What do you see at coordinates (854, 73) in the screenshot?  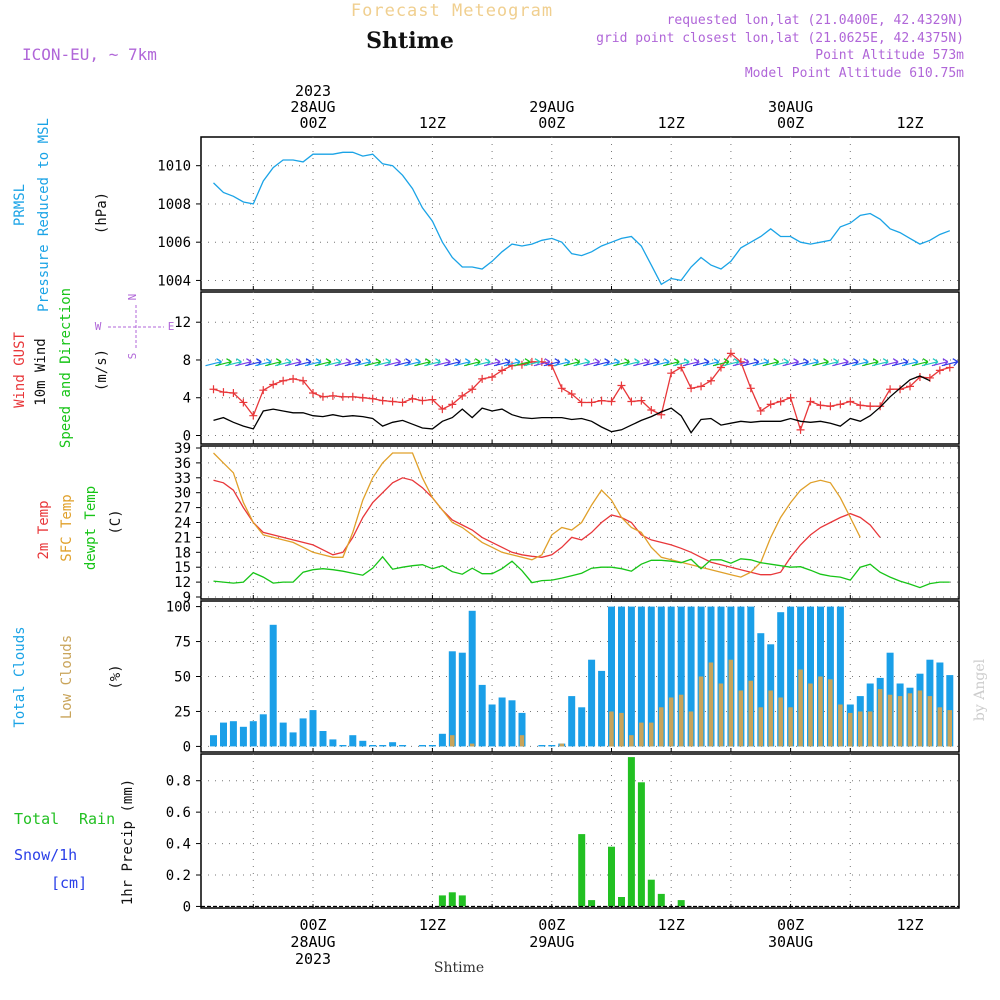 I see `model-altitude: Model Point Altitude 610.75m` at bounding box center [854, 73].